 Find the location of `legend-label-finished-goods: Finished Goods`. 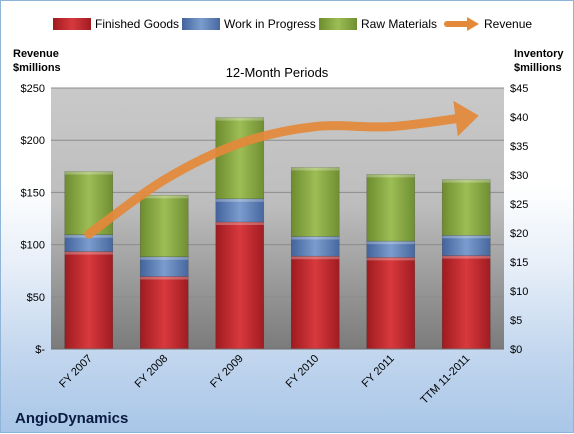

legend-label-finished-goods: Finished Goods is located at coordinates (137, 24).